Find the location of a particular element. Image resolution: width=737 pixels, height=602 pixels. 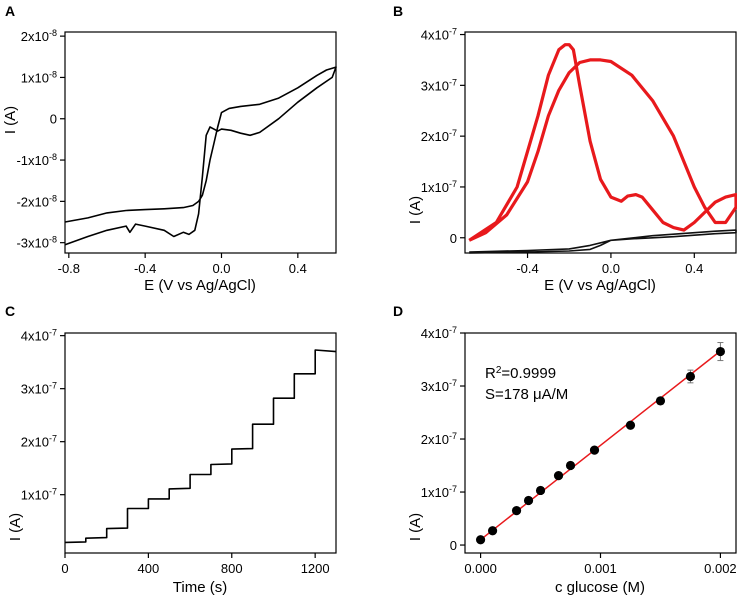

x-tick-label: -0.8 is located at coordinates (69, 268).